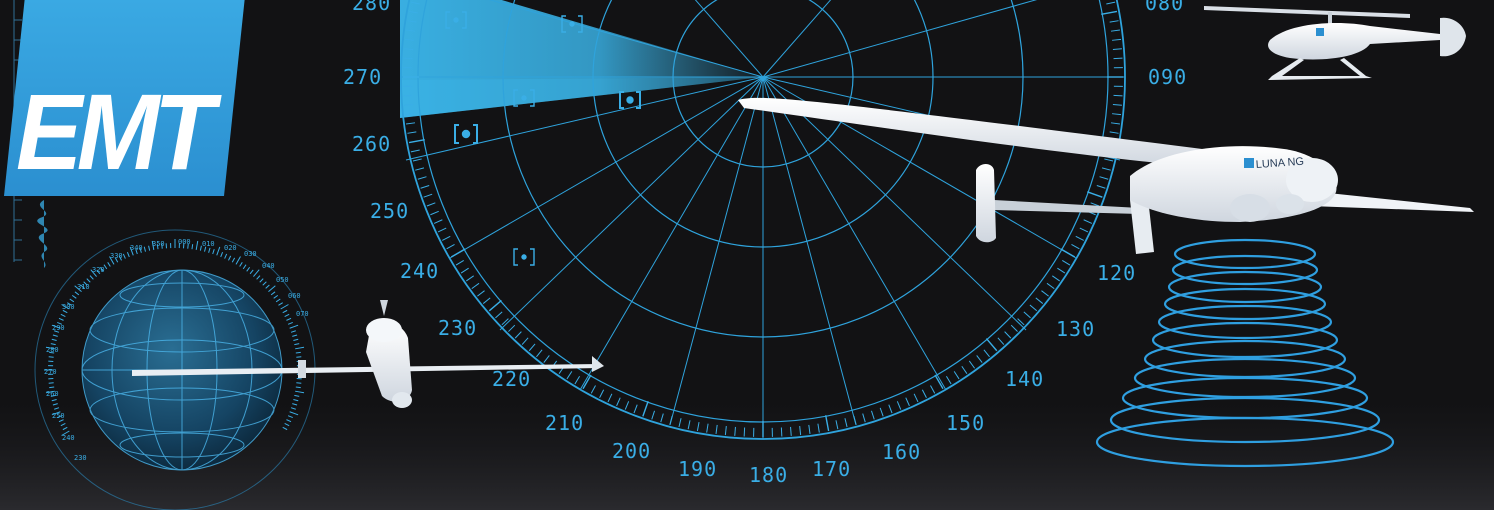  I want to click on waveform-icon, so click(42, 234).